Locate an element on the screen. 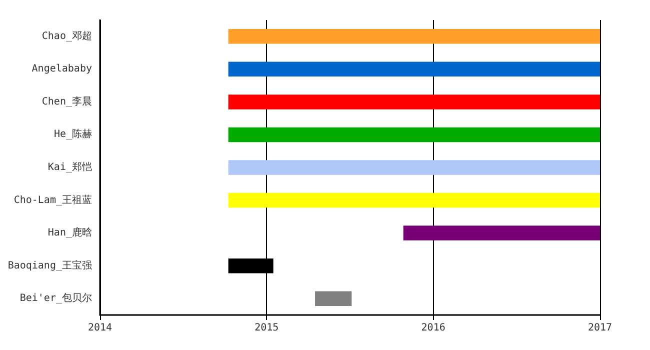 The width and height of the screenshot is (650, 350). x-tick-label: 2015 is located at coordinates (266, 328).